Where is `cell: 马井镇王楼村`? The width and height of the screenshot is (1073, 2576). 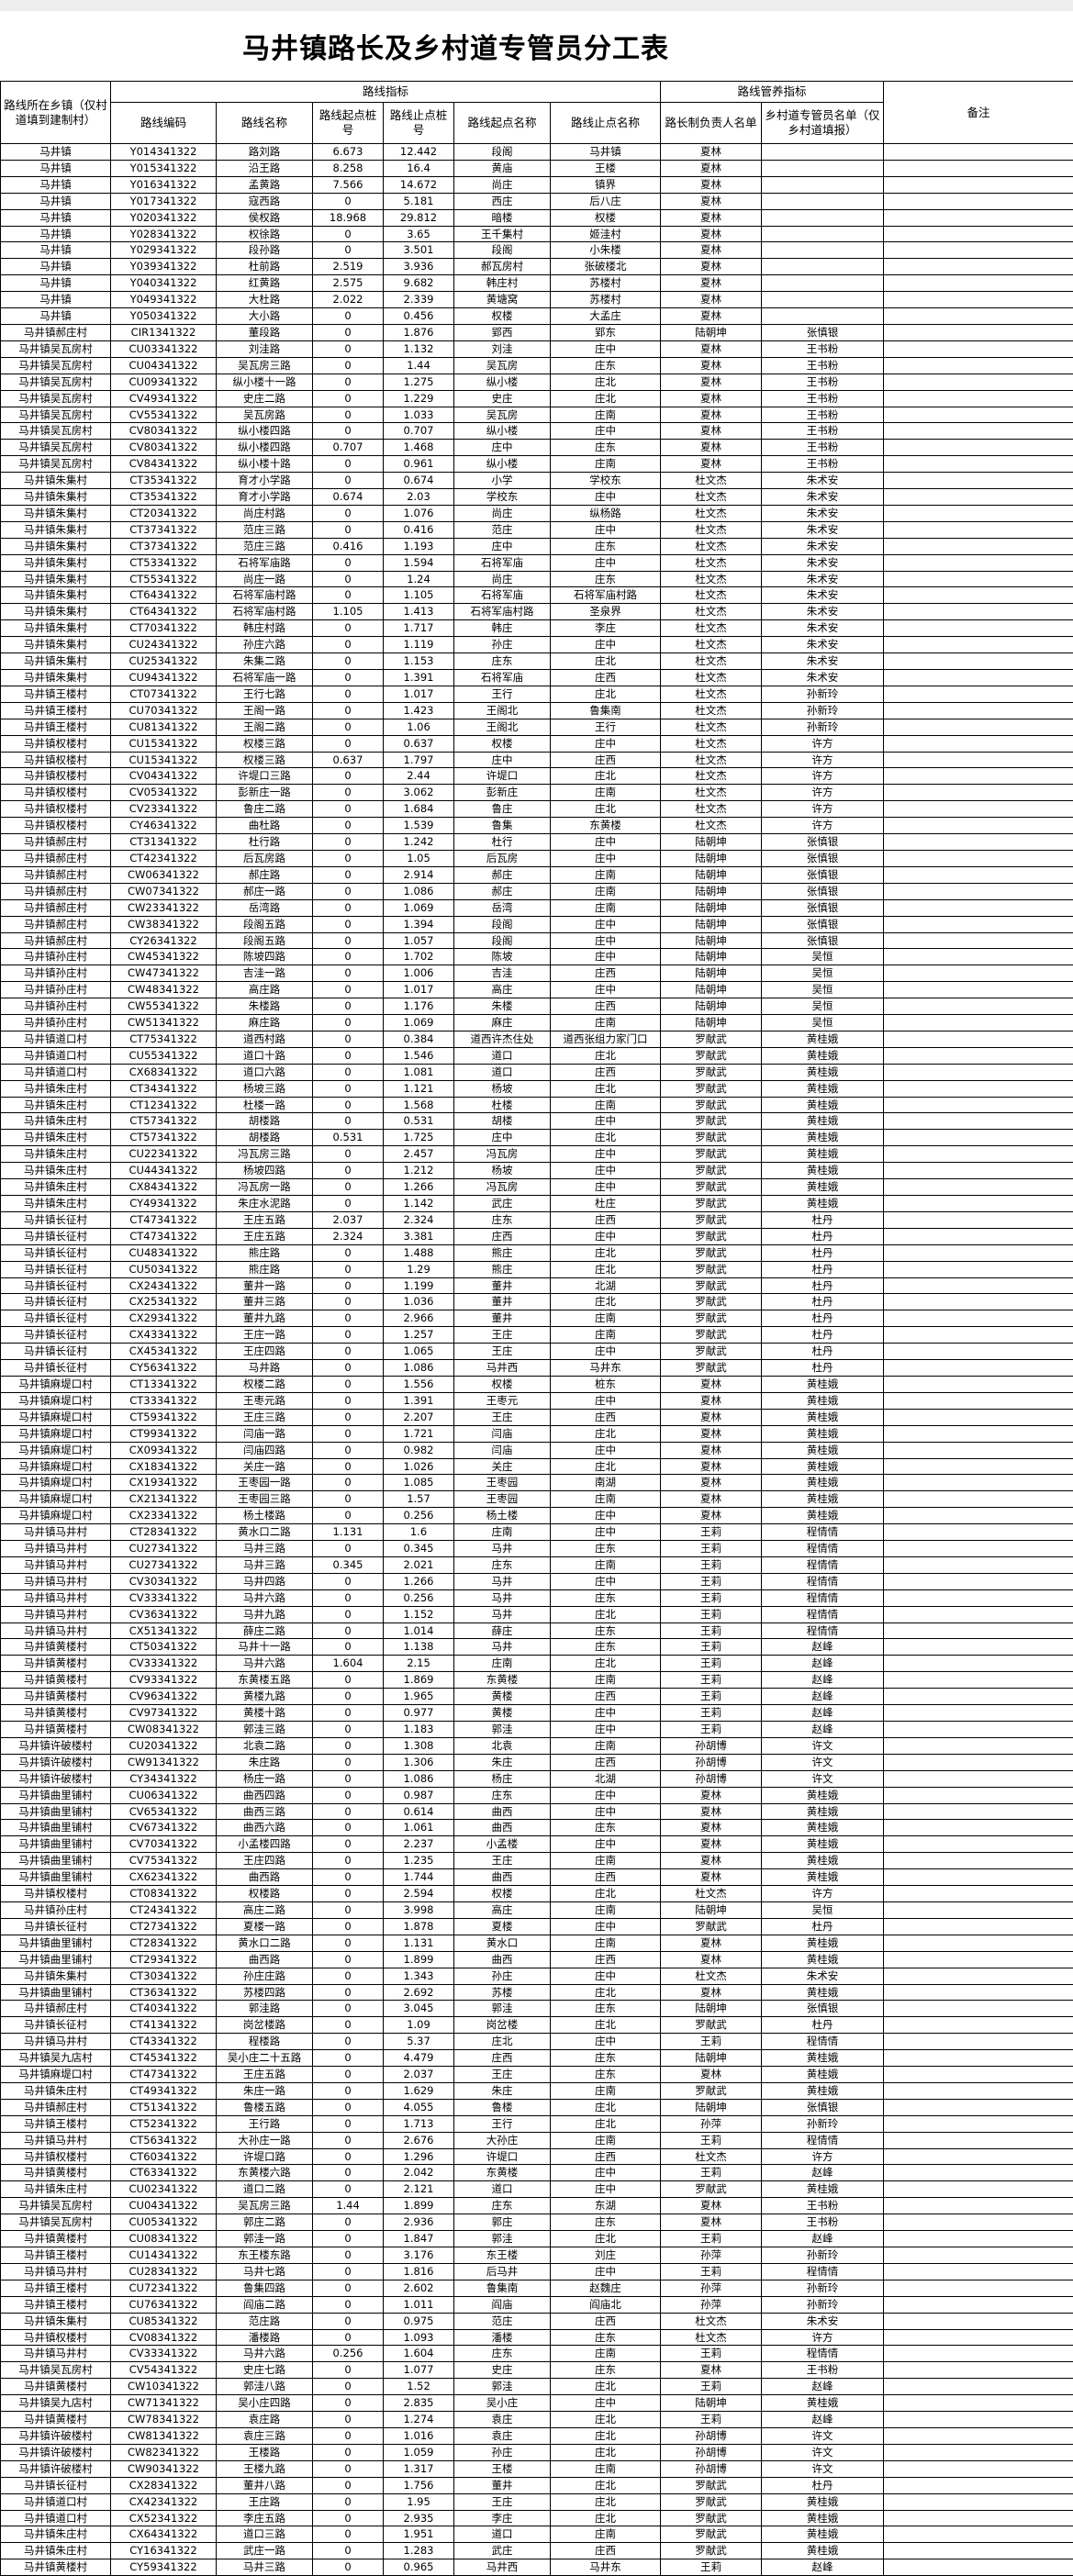 cell: 马井镇王楼村 is located at coordinates (56, 694).